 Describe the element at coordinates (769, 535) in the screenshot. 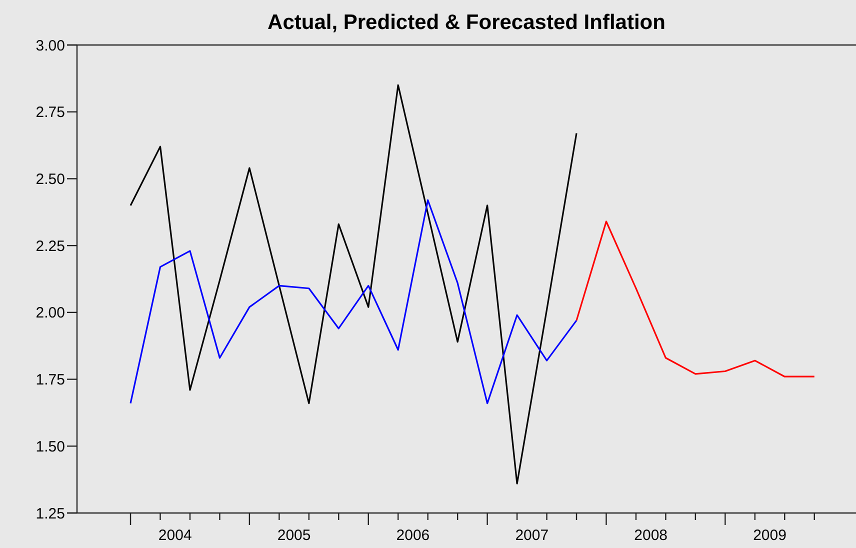

I see `x-tick-label: 2009` at that location.